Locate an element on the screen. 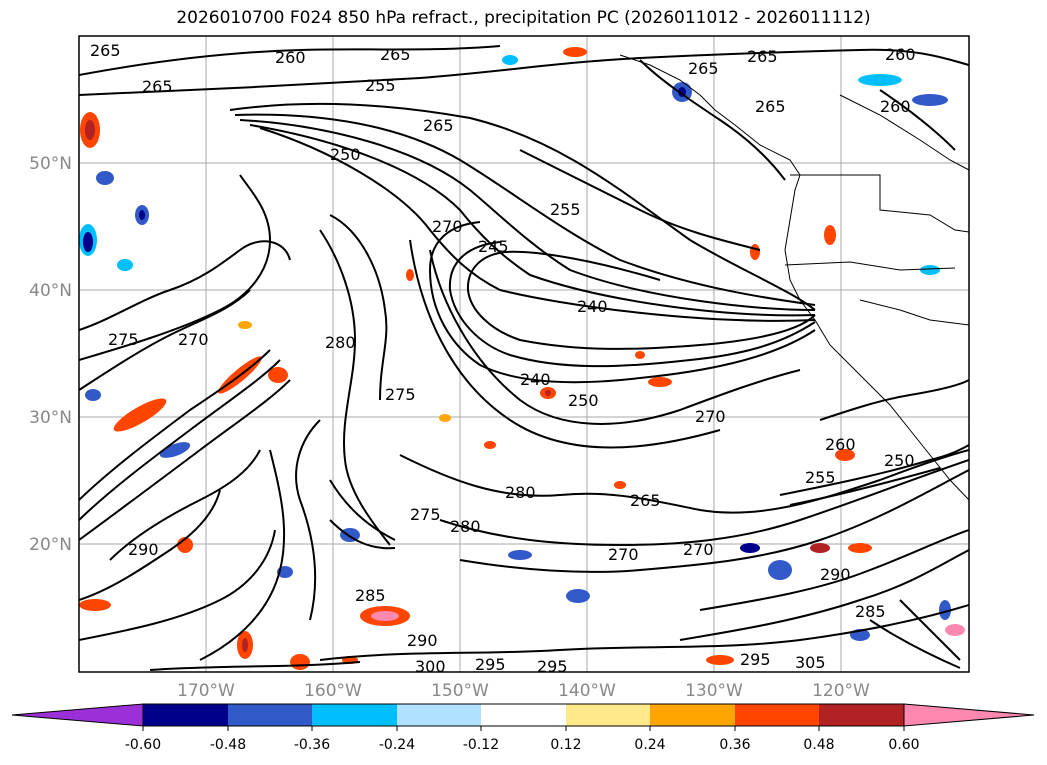  contour-label: 305 is located at coordinates (810, 662).